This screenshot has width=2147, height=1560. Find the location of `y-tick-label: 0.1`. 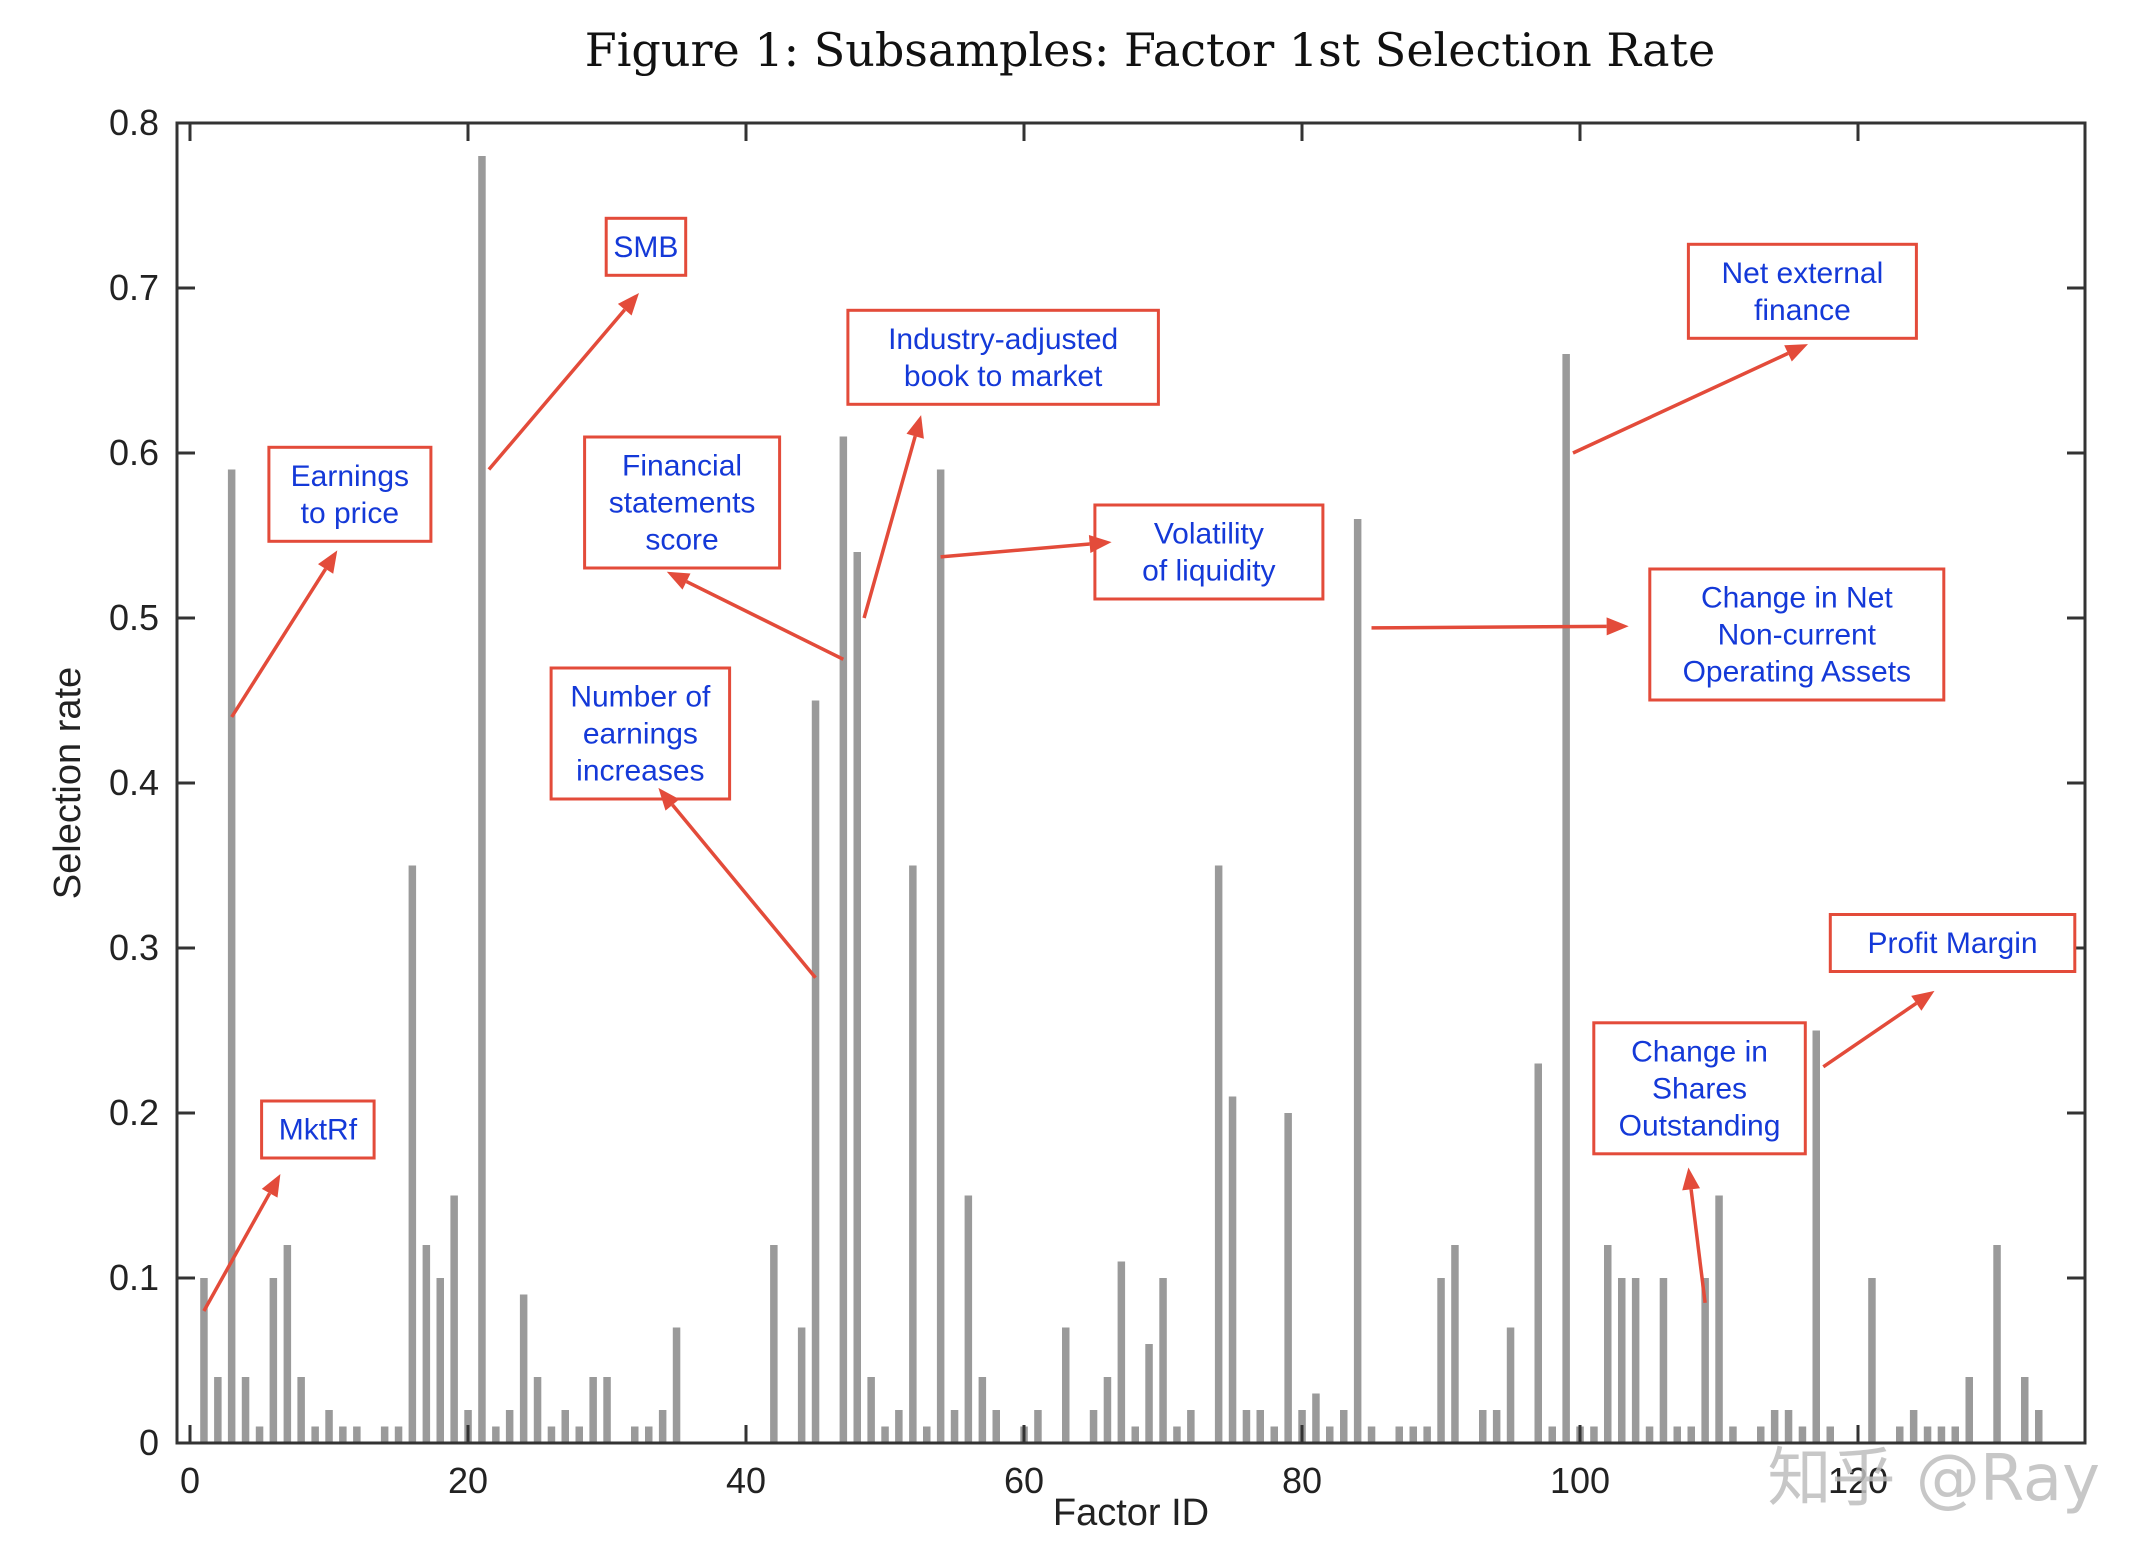

y-tick-label: 0.1 is located at coordinates (134, 1277).